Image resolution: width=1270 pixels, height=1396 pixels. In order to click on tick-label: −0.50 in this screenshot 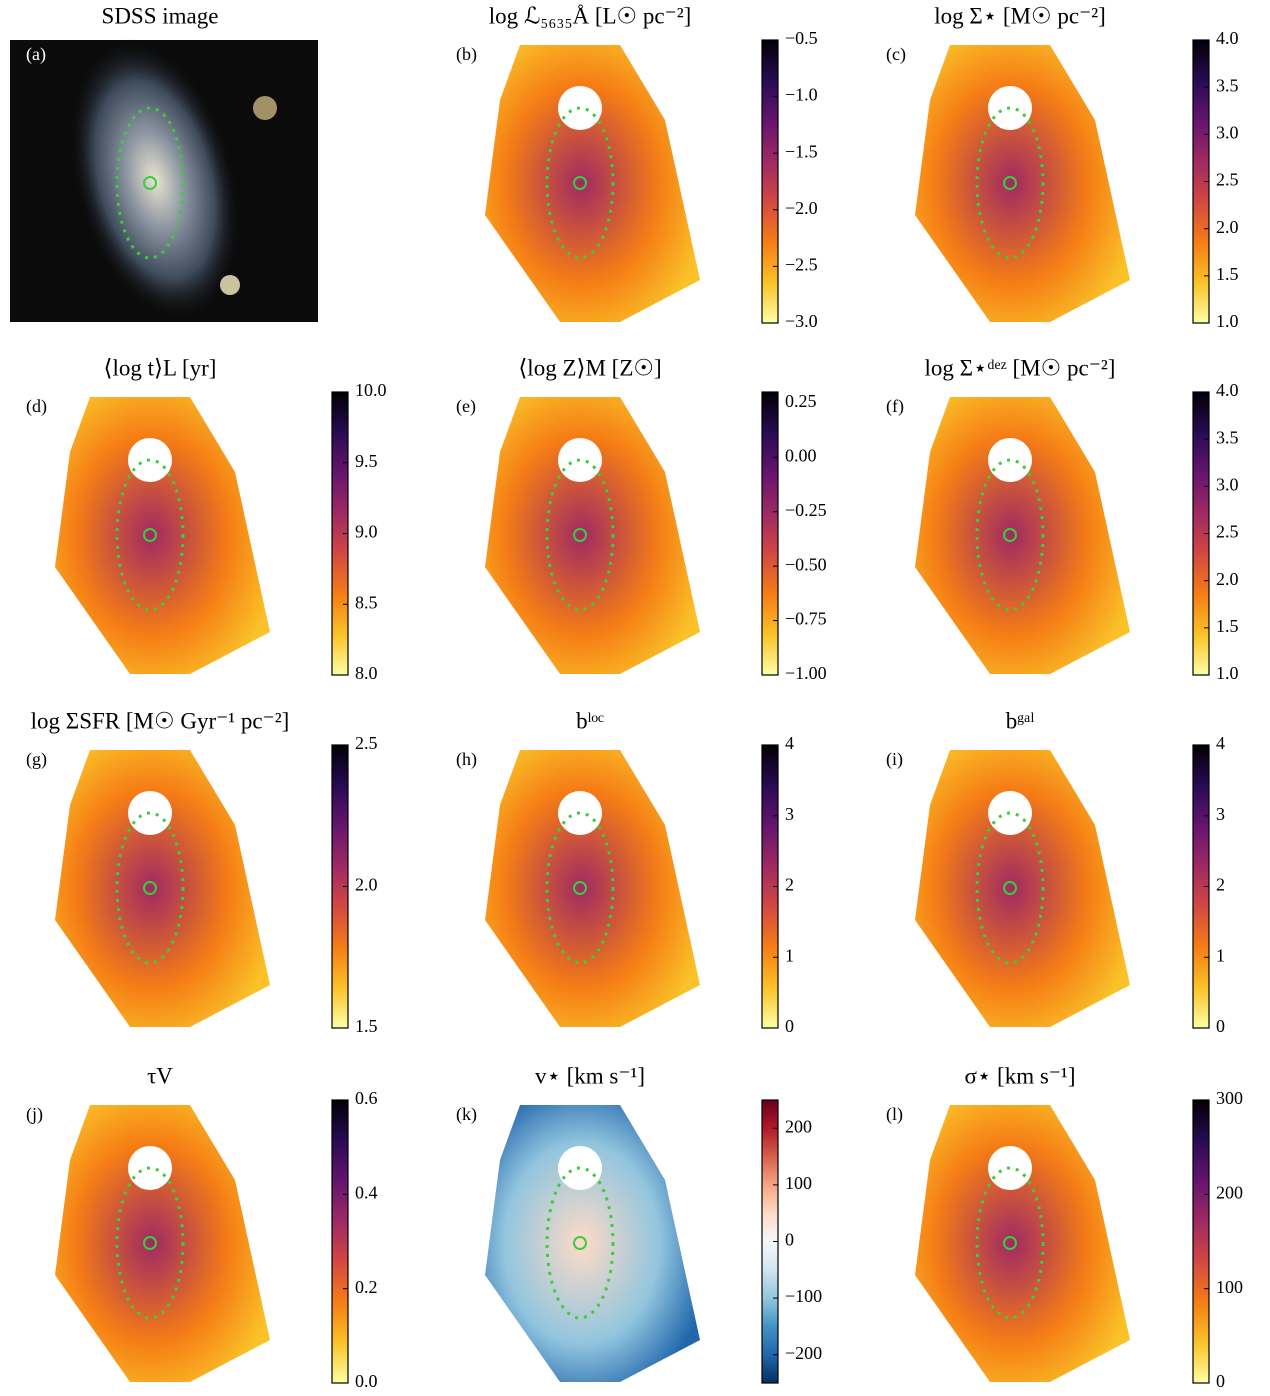, I will do `click(806, 564)`.